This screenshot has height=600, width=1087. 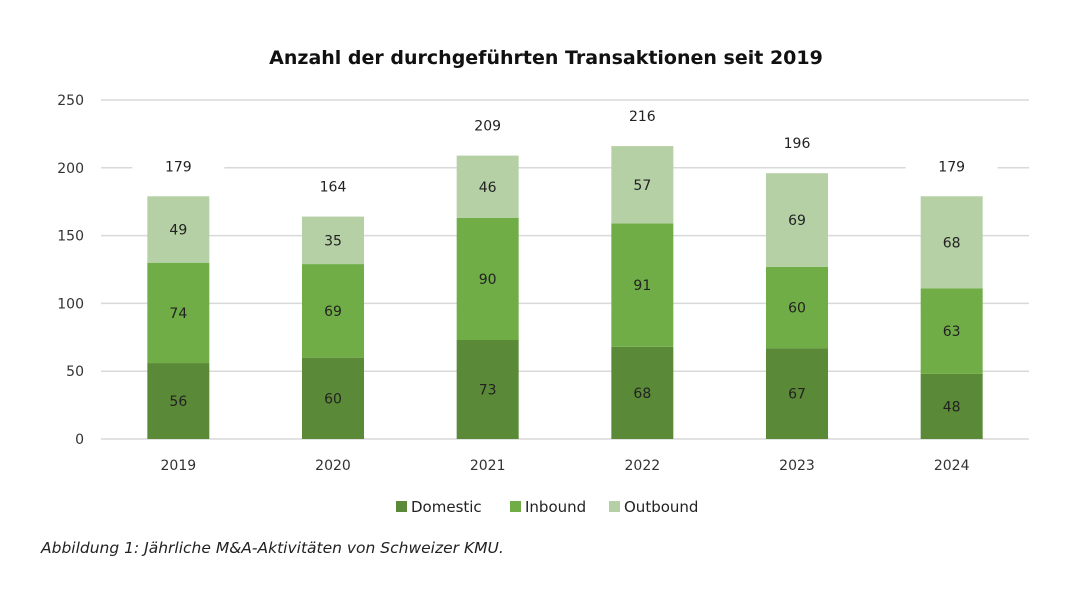 What do you see at coordinates (661, 507) in the screenshot?
I see `legend-label-outbound: Outbound` at bounding box center [661, 507].